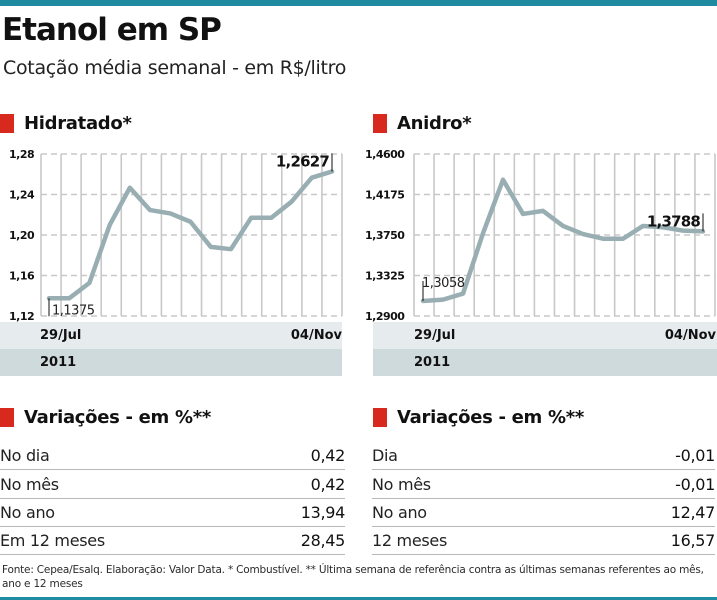  I want to click on y-tick-label: 1,4175, so click(384, 195).